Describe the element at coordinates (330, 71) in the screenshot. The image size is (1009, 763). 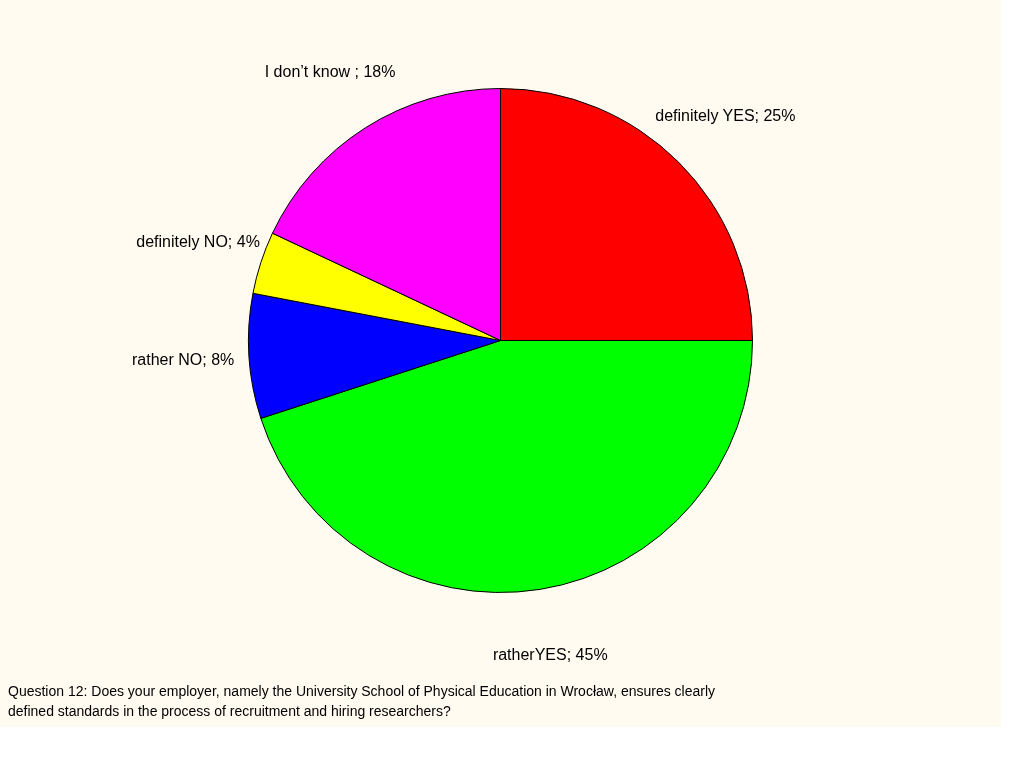
I see `slice-label: I don’t know ; 18%` at that location.